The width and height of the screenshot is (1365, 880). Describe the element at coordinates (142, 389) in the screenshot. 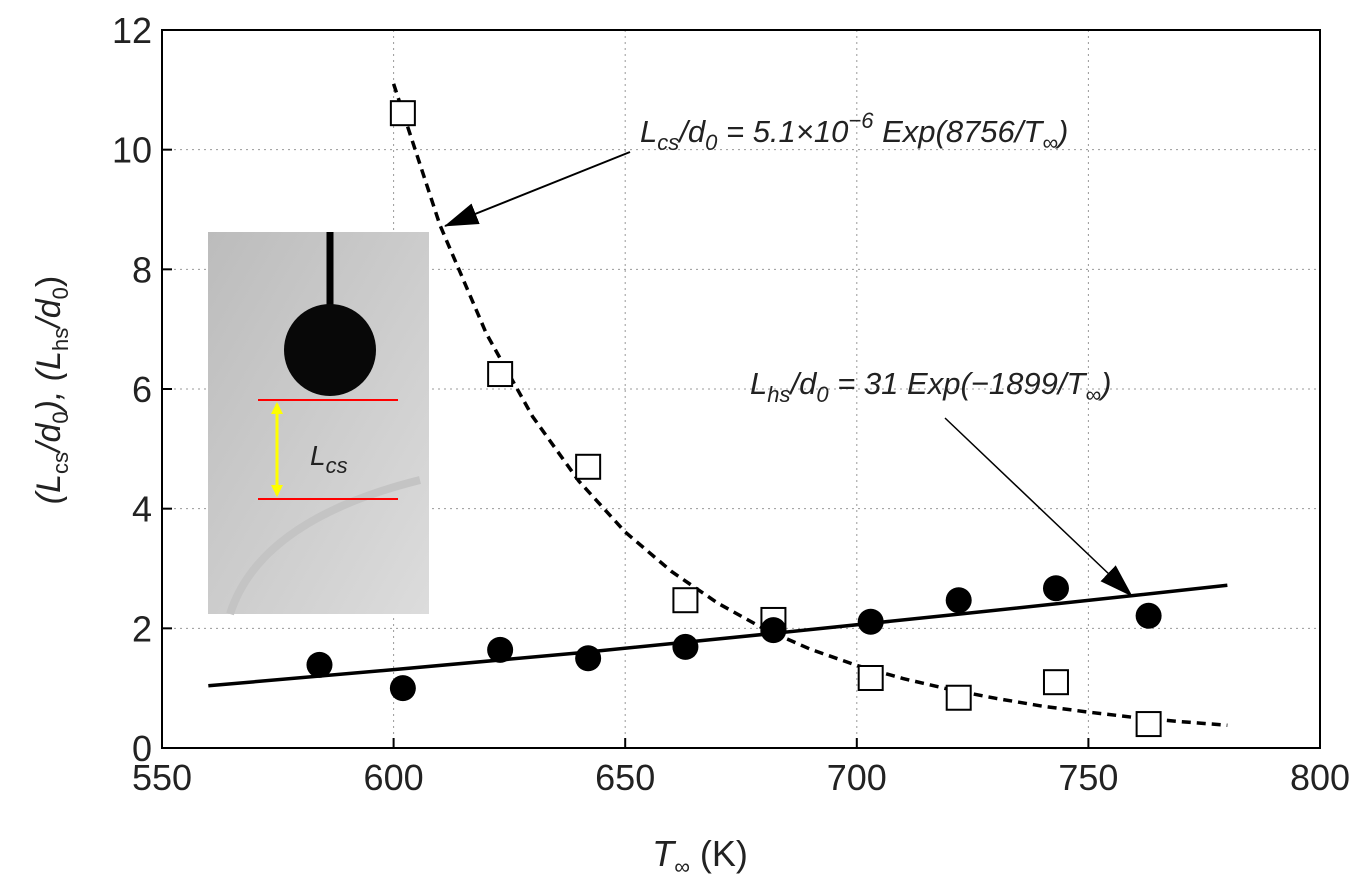

I see `y-tick-label: 6` at that location.